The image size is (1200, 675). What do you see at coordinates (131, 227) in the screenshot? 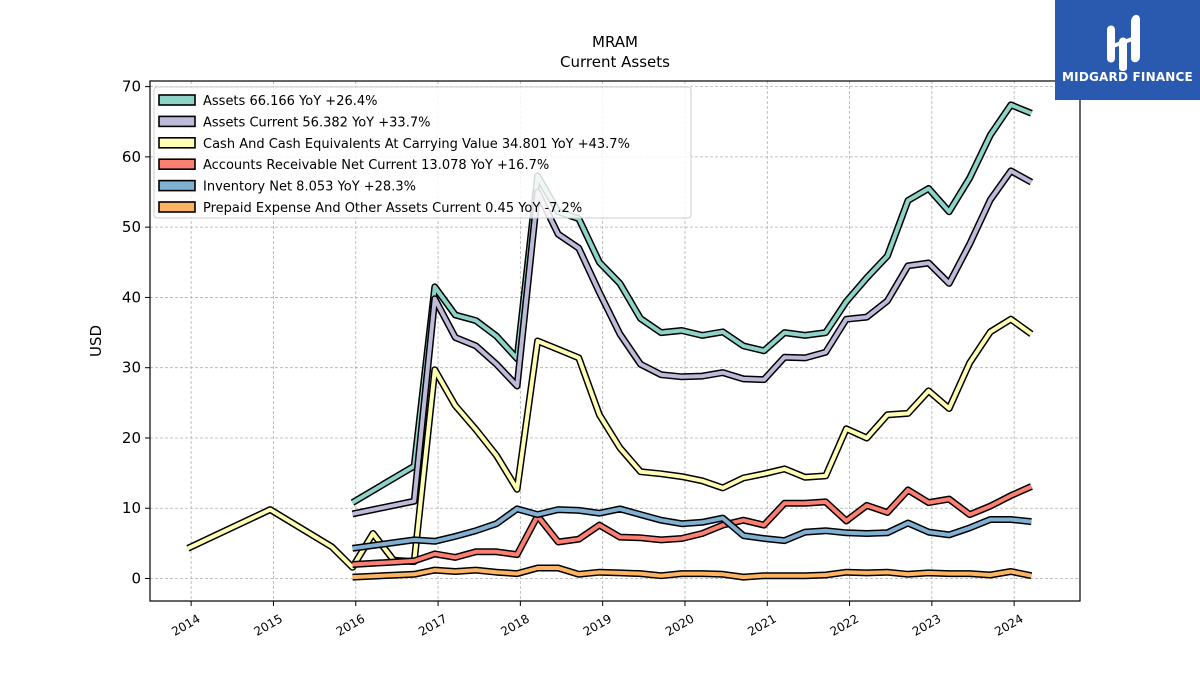
I see `y-tick-label-5: 50` at bounding box center [131, 227].